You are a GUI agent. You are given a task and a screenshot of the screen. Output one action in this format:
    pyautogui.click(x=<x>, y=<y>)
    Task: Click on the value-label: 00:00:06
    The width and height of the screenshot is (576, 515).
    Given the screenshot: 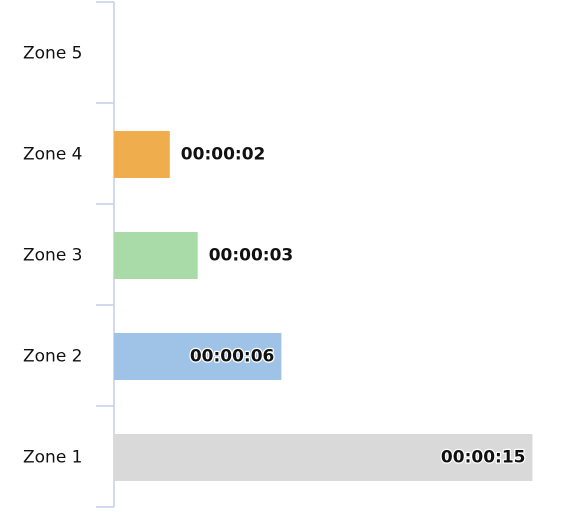 What is the action you would take?
    pyautogui.click(x=232, y=357)
    